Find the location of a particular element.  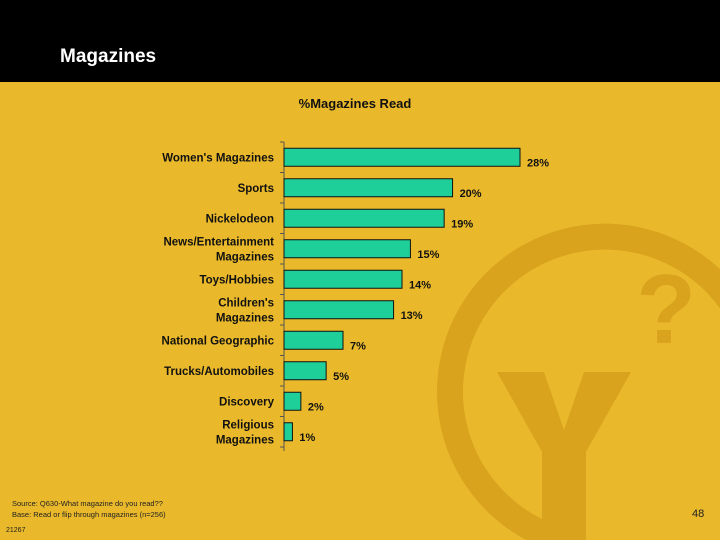

category-label: Discovery is located at coordinates (247, 402).